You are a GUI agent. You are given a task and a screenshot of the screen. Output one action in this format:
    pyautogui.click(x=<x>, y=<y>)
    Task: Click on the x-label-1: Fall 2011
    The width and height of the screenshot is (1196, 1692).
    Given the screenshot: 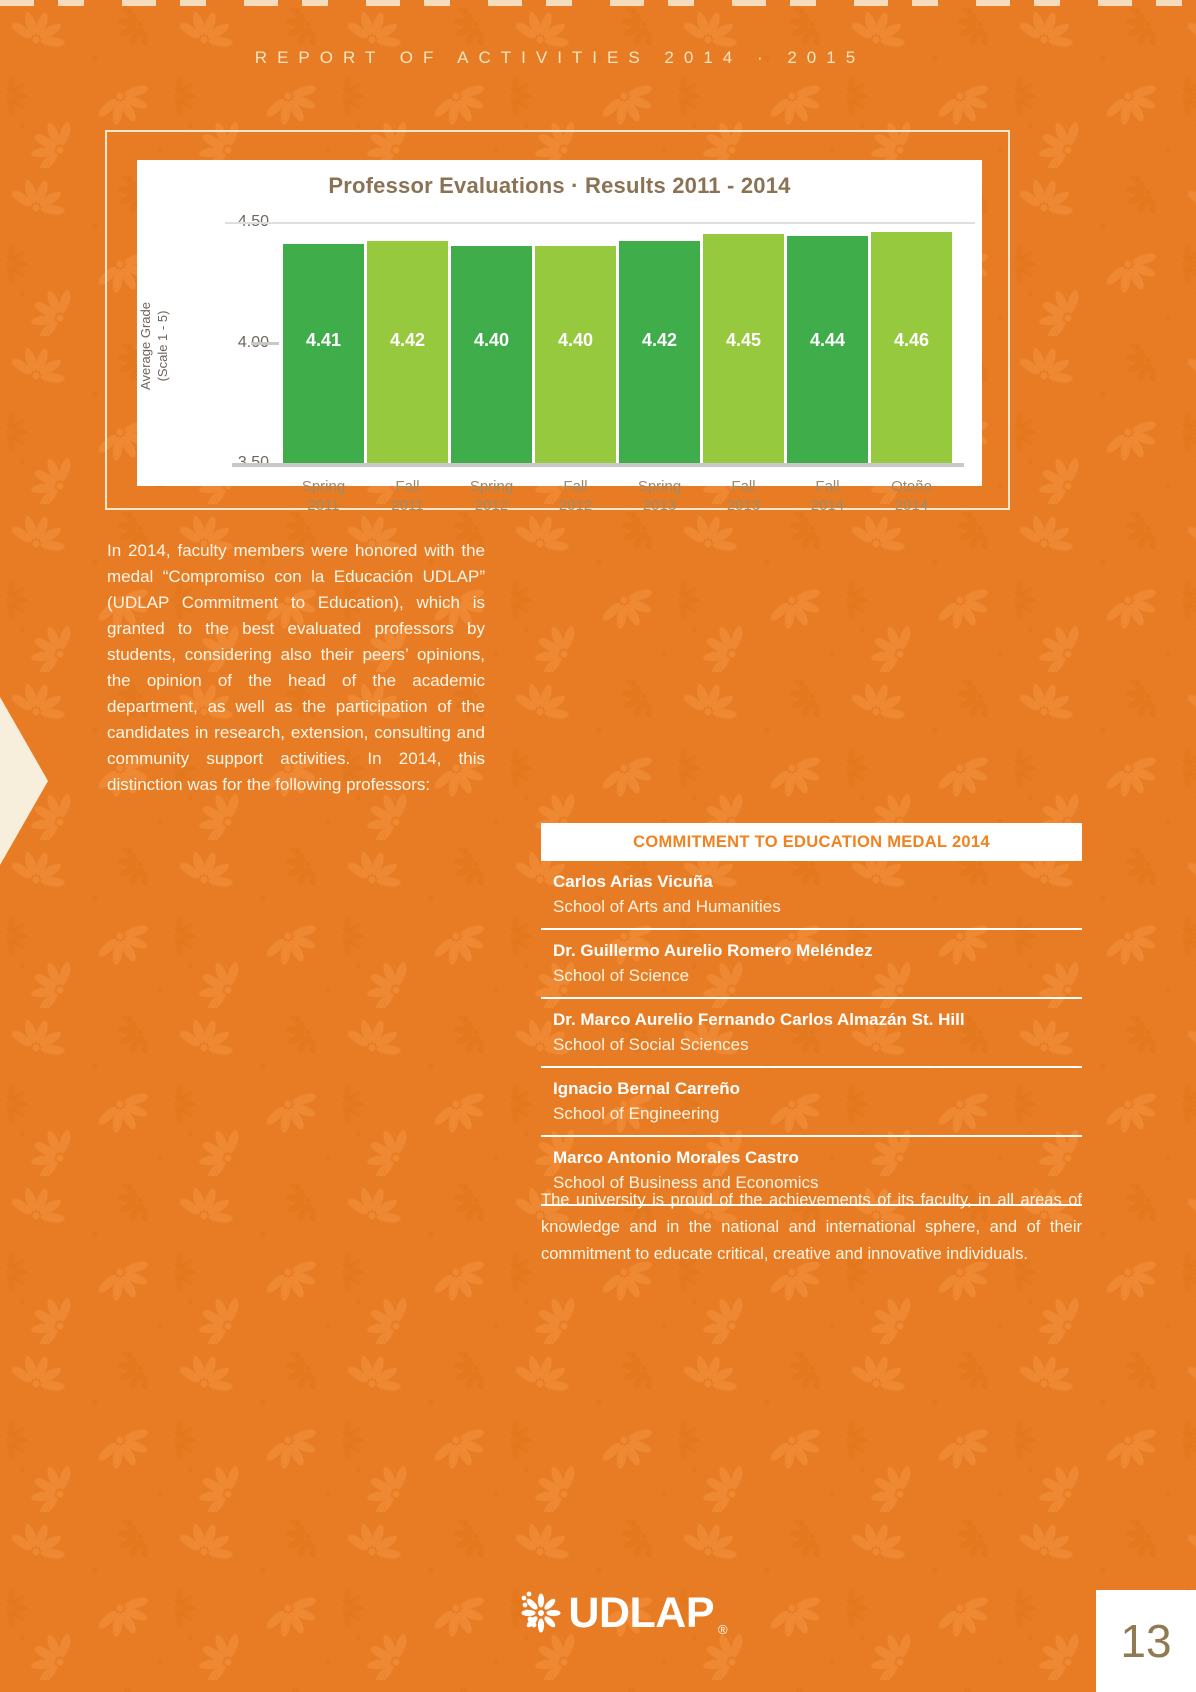 What is the action you would take?
    pyautogui.click(x=407, y=496)
    